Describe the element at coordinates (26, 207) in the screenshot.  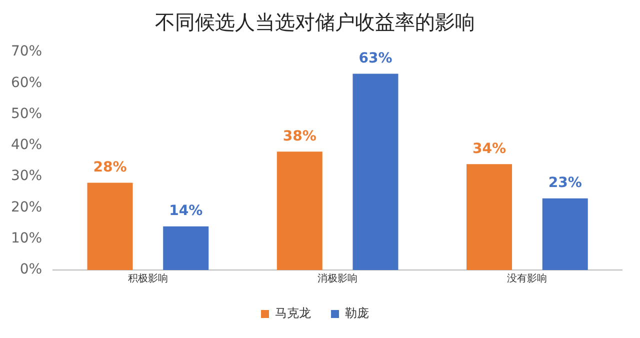
I see `y-tick-label: 20%` at that location.